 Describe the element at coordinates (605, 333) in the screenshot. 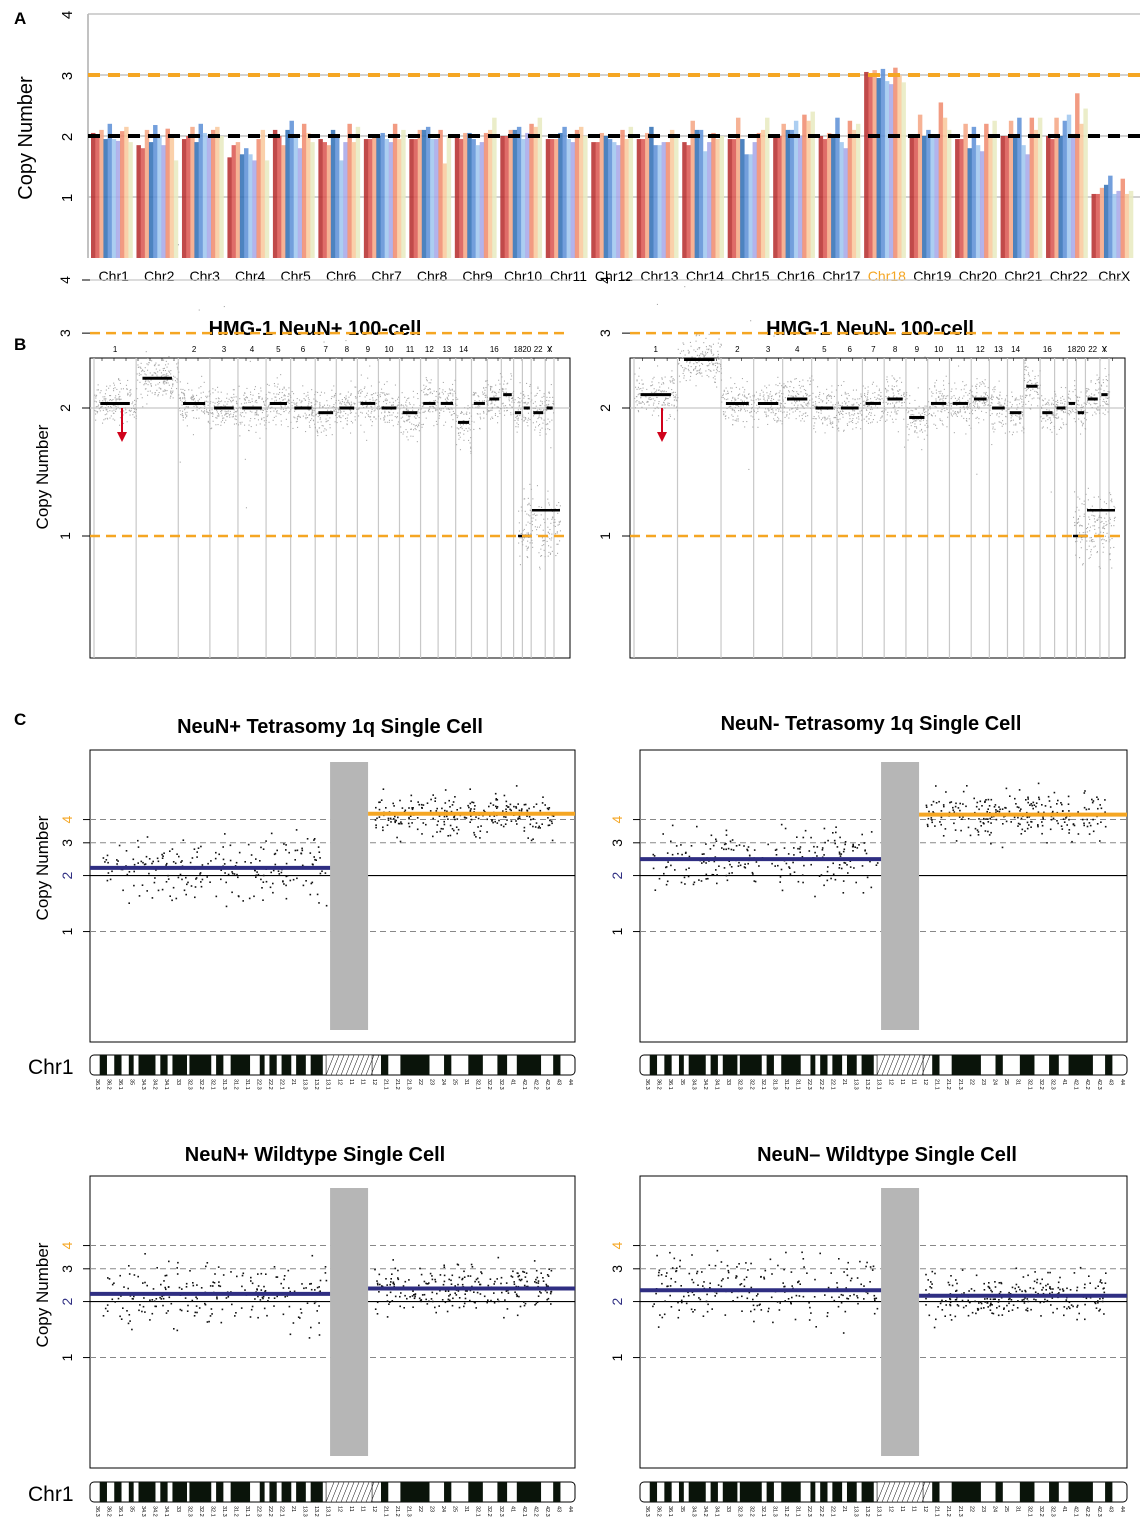

I see `panel-b-y-tick-label: 3` at that location.